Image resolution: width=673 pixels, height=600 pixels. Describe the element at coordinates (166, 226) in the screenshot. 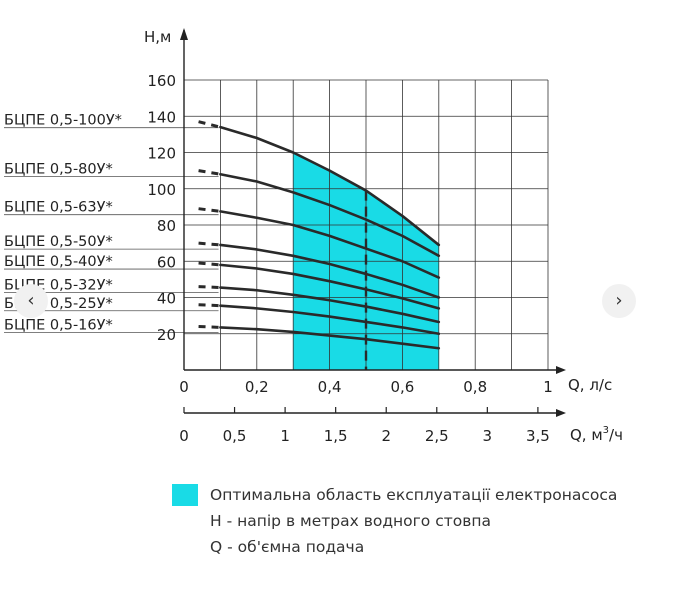

I see `y-tick-label: 80` at that location.